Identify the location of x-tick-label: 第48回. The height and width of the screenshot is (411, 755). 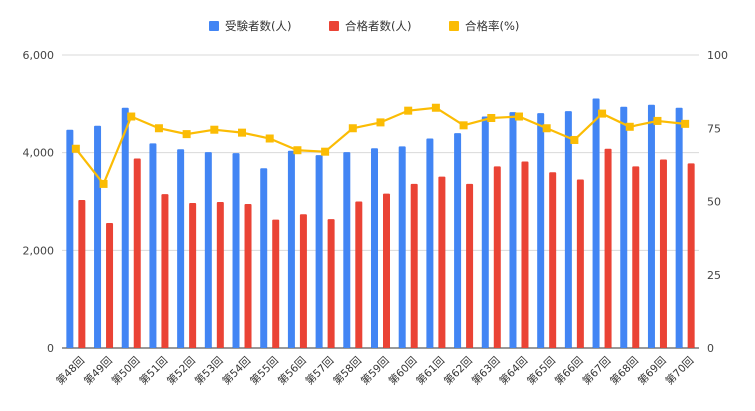
(70, 370).